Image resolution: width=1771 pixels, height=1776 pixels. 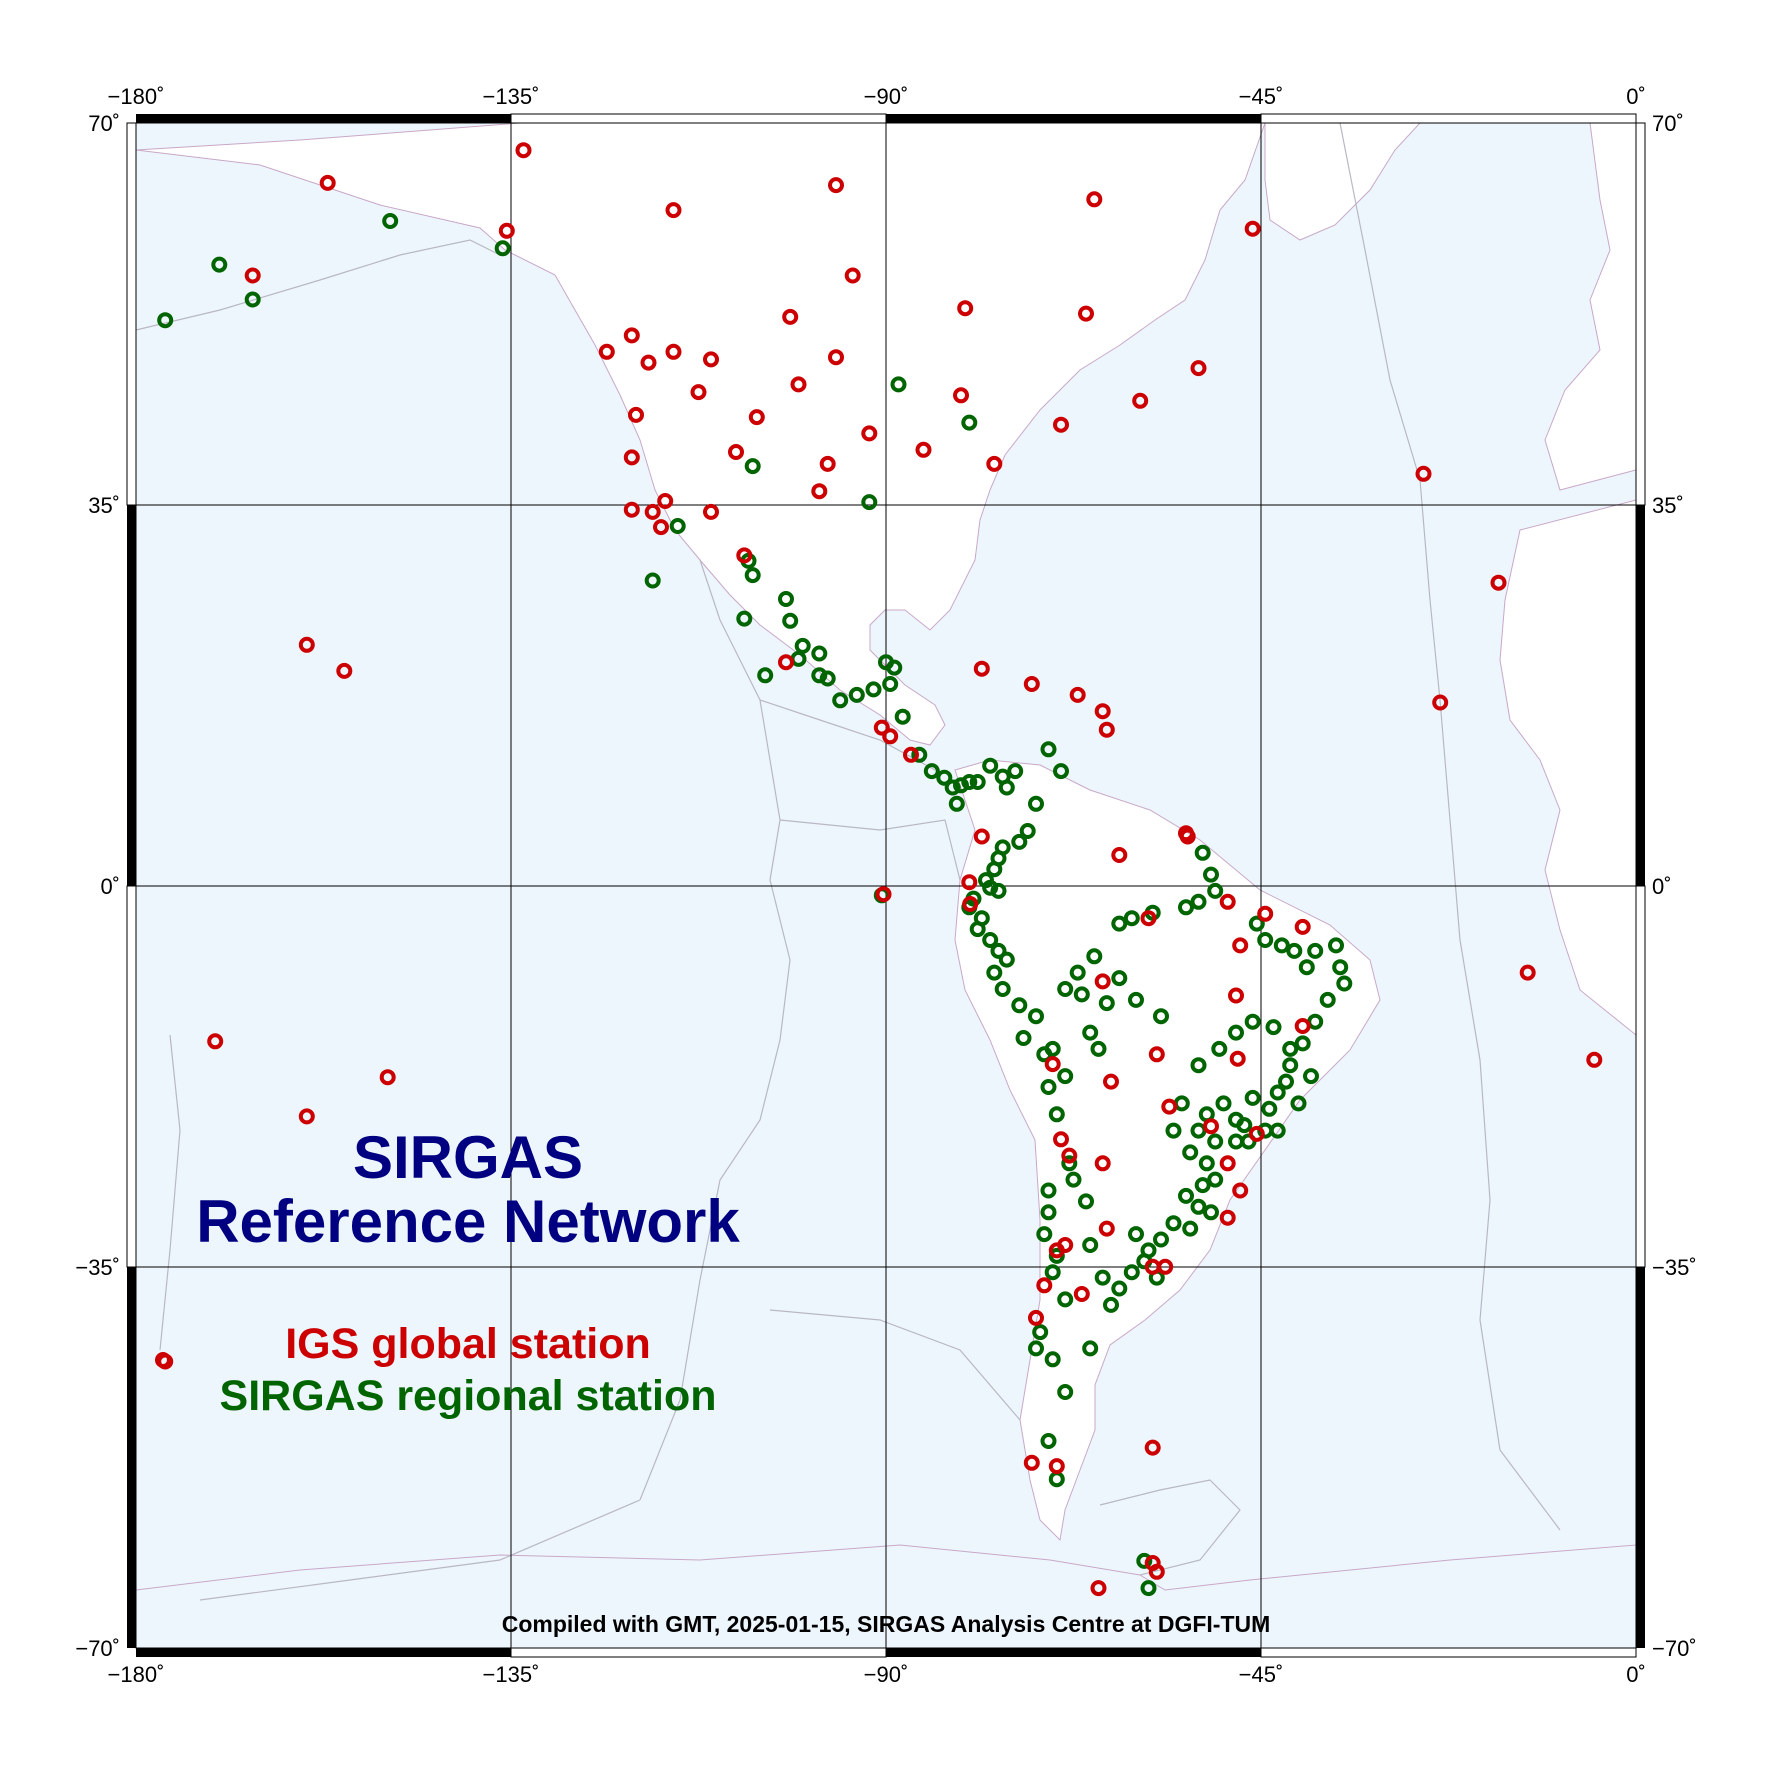 What do you see at coordinates (318, 285) in the screenshot?
I see `plate-boundary-aleutian` at bounding box center [318, 285].